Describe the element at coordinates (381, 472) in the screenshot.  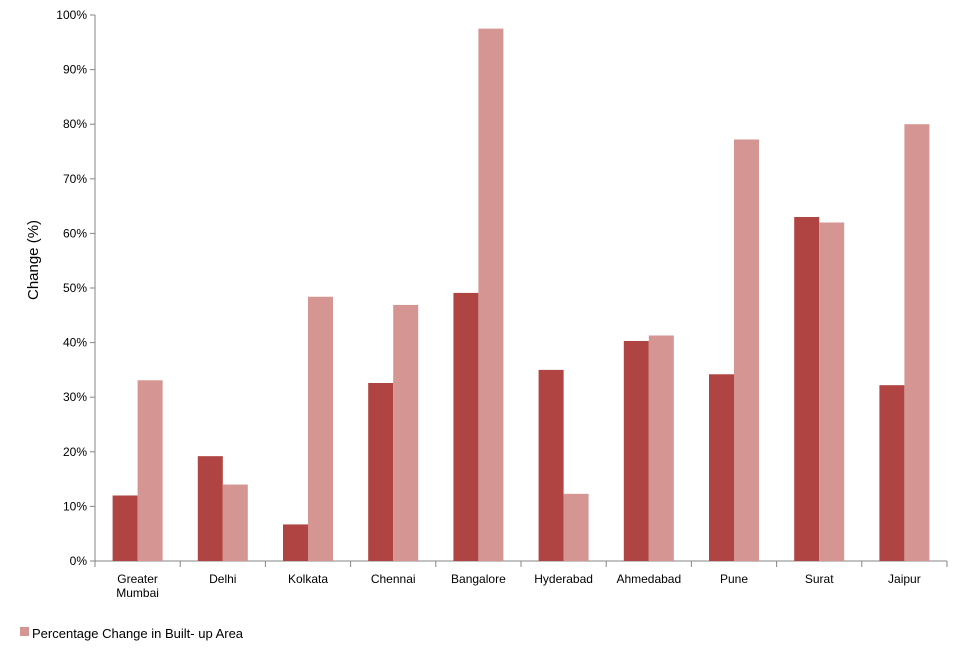
I see `bar-series-1-chennai` at that location.